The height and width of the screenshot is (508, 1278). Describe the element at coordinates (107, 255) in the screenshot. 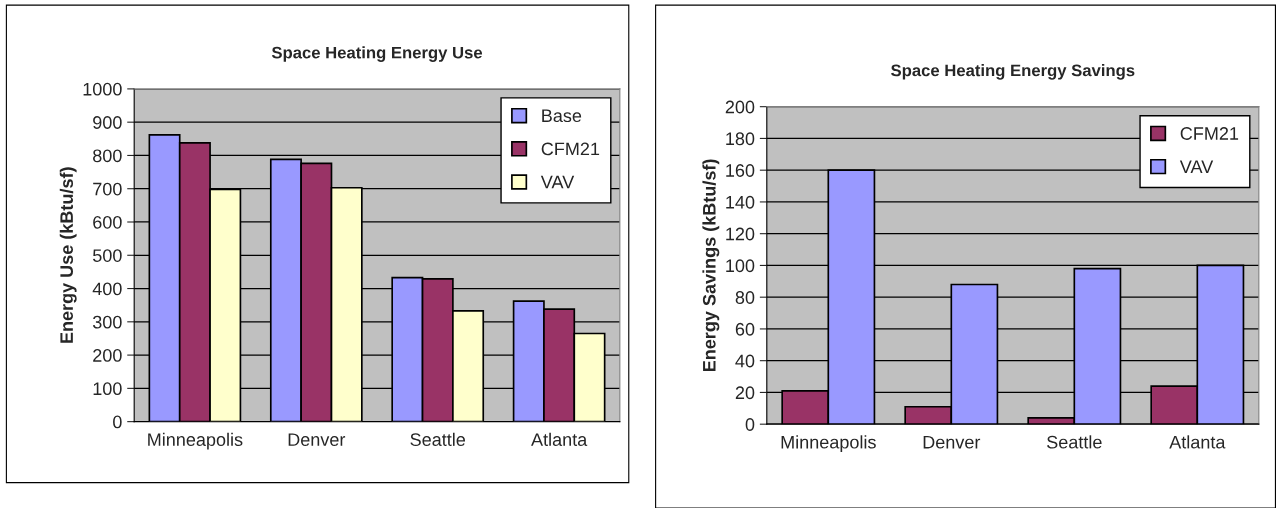

I see `y-tick-label: 500` at that location.